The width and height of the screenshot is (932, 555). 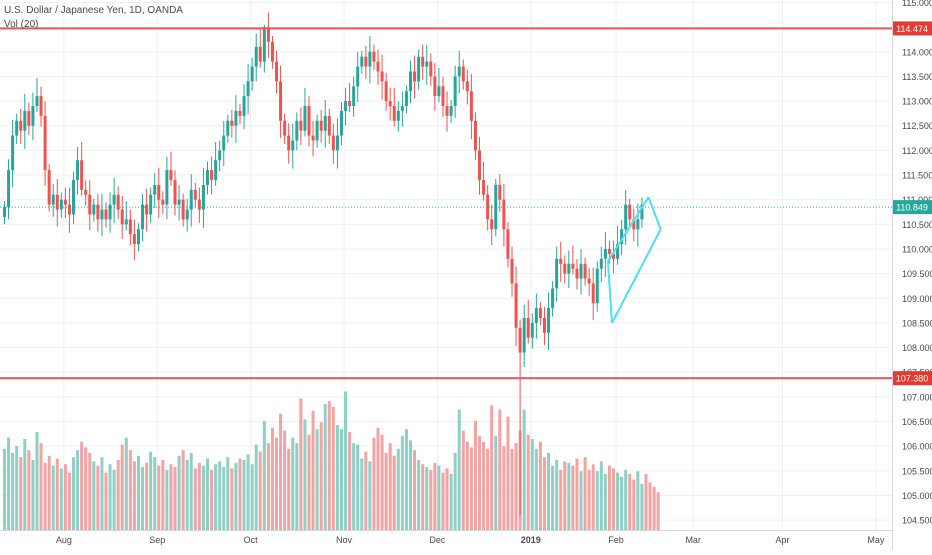 I want to click on channel-left-edge, so click(x=610, y=292).